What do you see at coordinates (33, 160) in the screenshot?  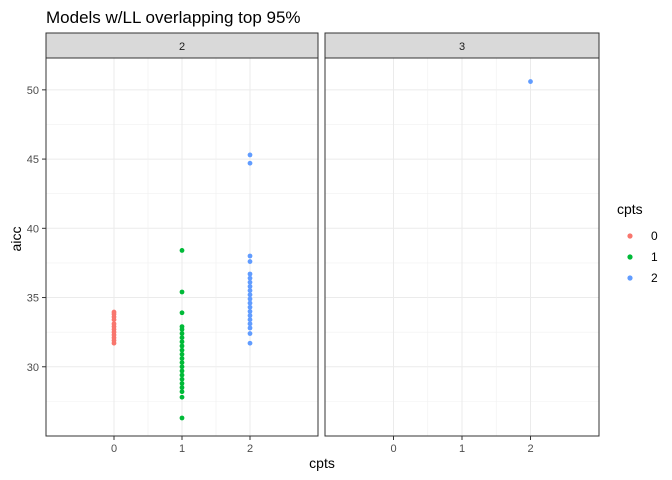 I see `y-tick-label: 45` at bounding box center [33, 160].